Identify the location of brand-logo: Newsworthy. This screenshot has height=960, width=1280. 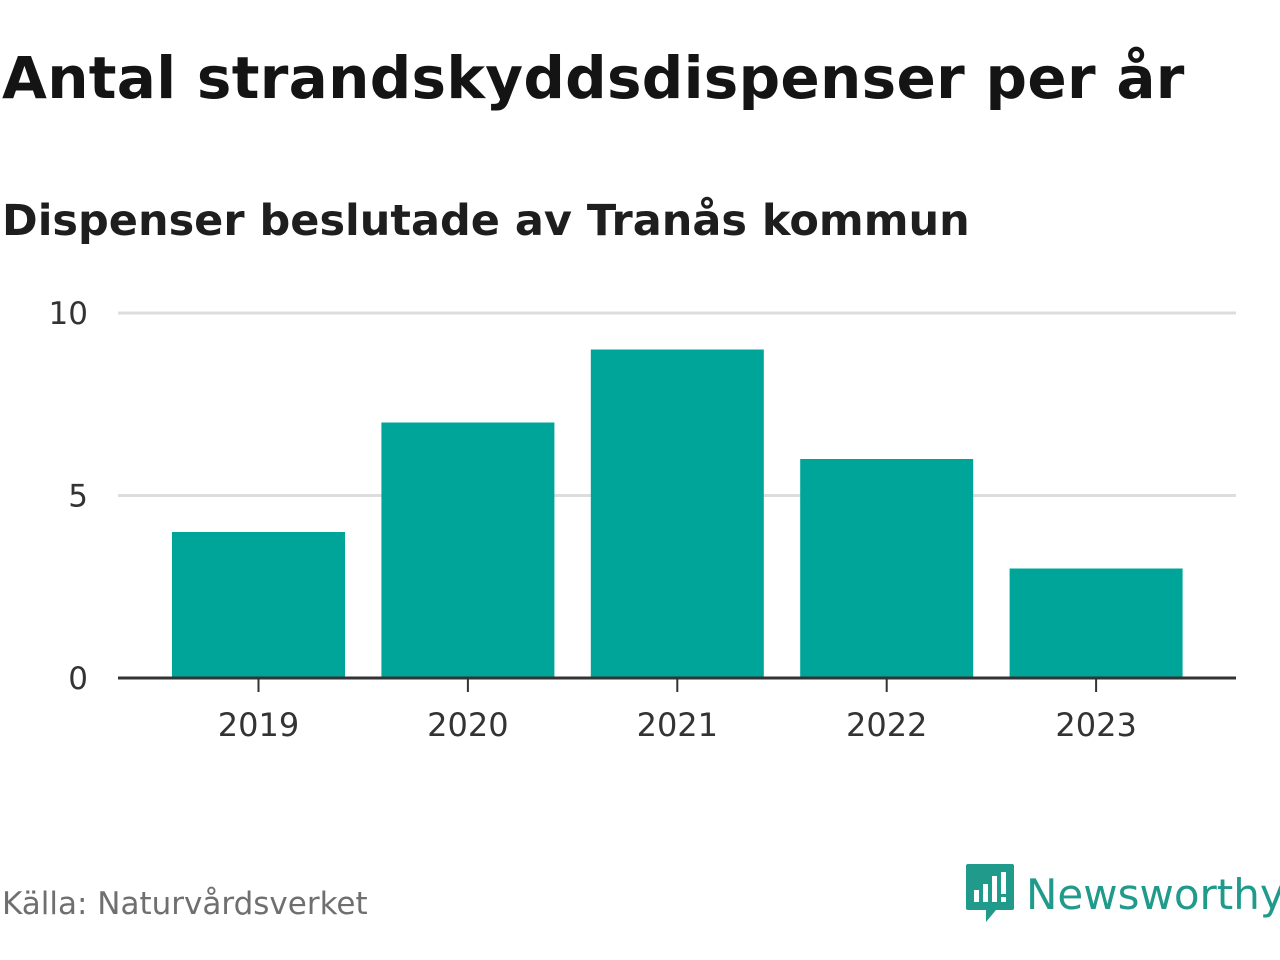
(1122, 894).